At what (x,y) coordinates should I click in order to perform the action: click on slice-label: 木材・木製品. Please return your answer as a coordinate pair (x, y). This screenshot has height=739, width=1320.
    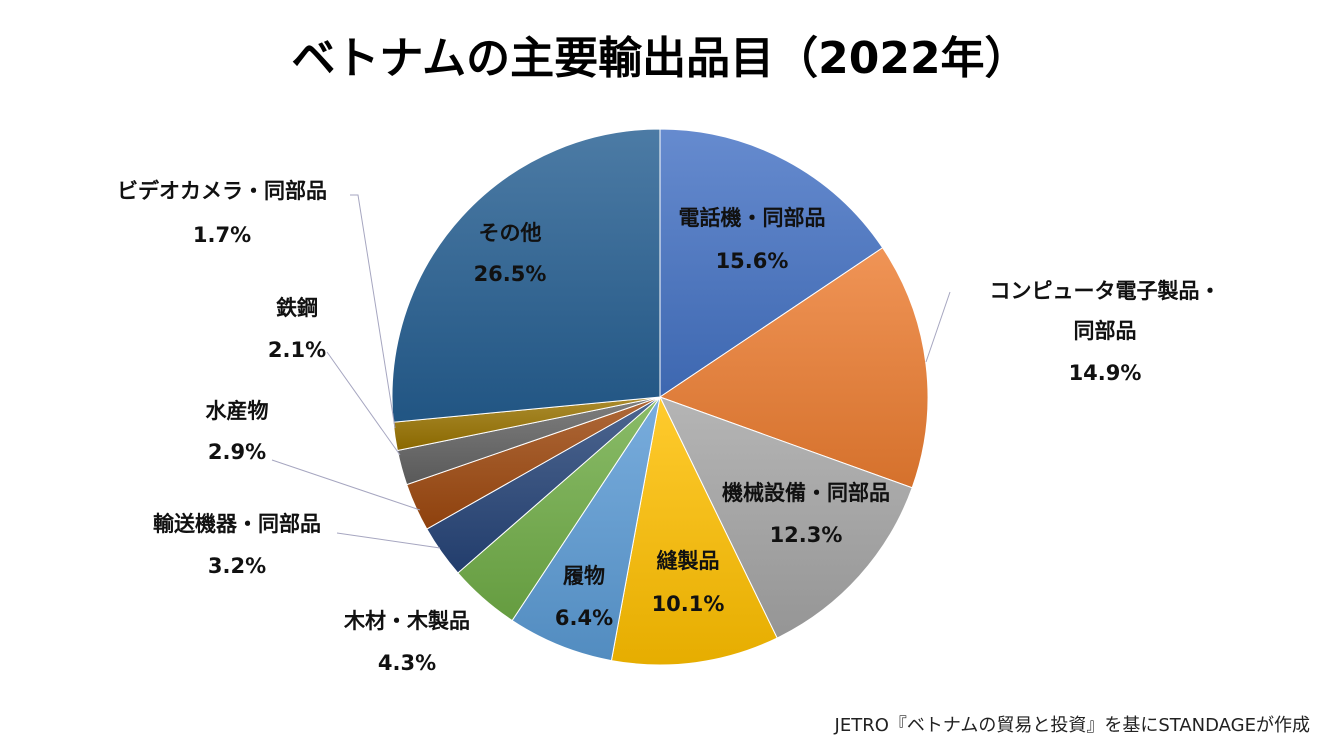
    Looking at the image, I should click on (406, 621).